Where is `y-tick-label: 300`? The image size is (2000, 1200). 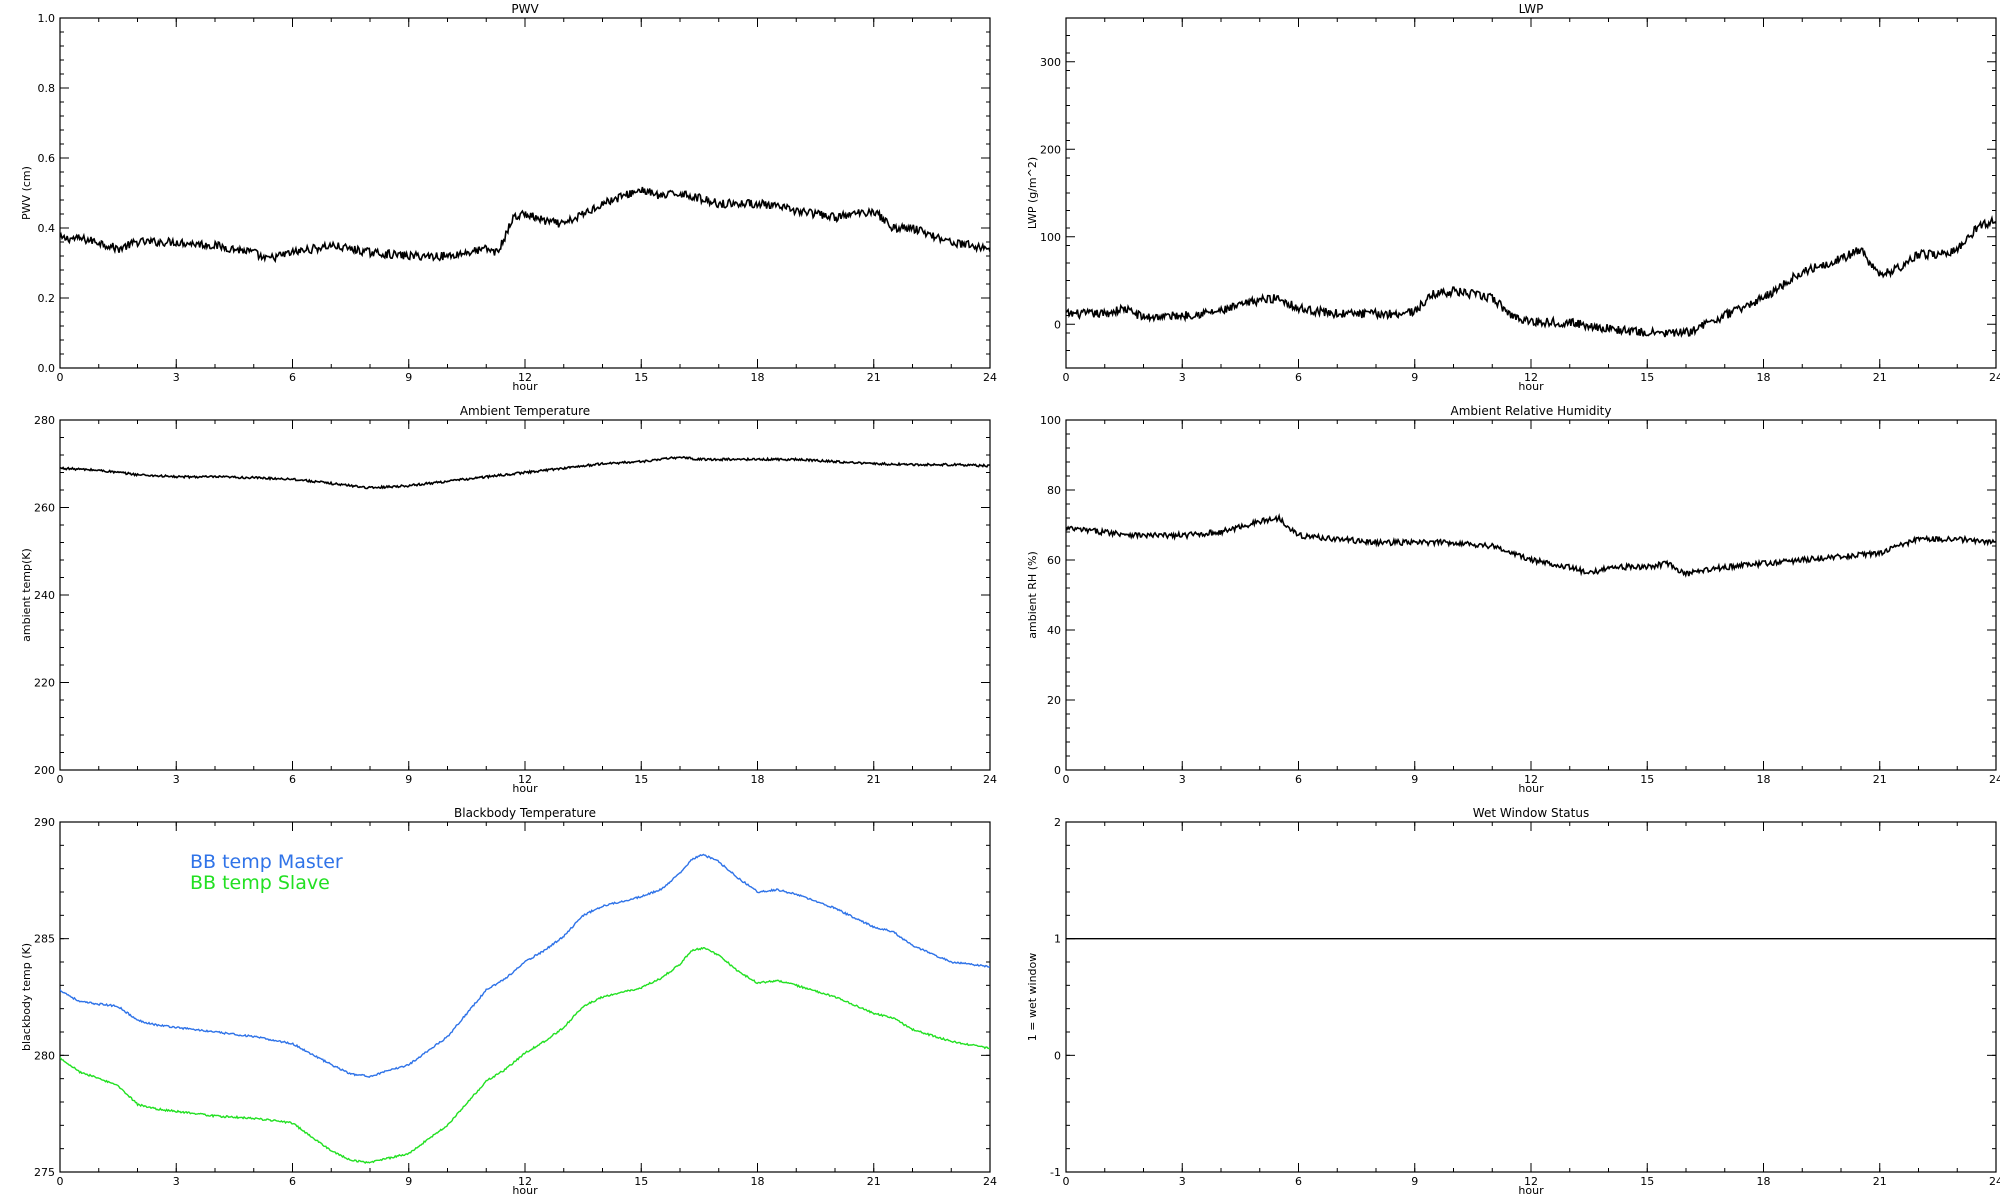 y-tick-label: 300 is located at coordinates (1050, 62).